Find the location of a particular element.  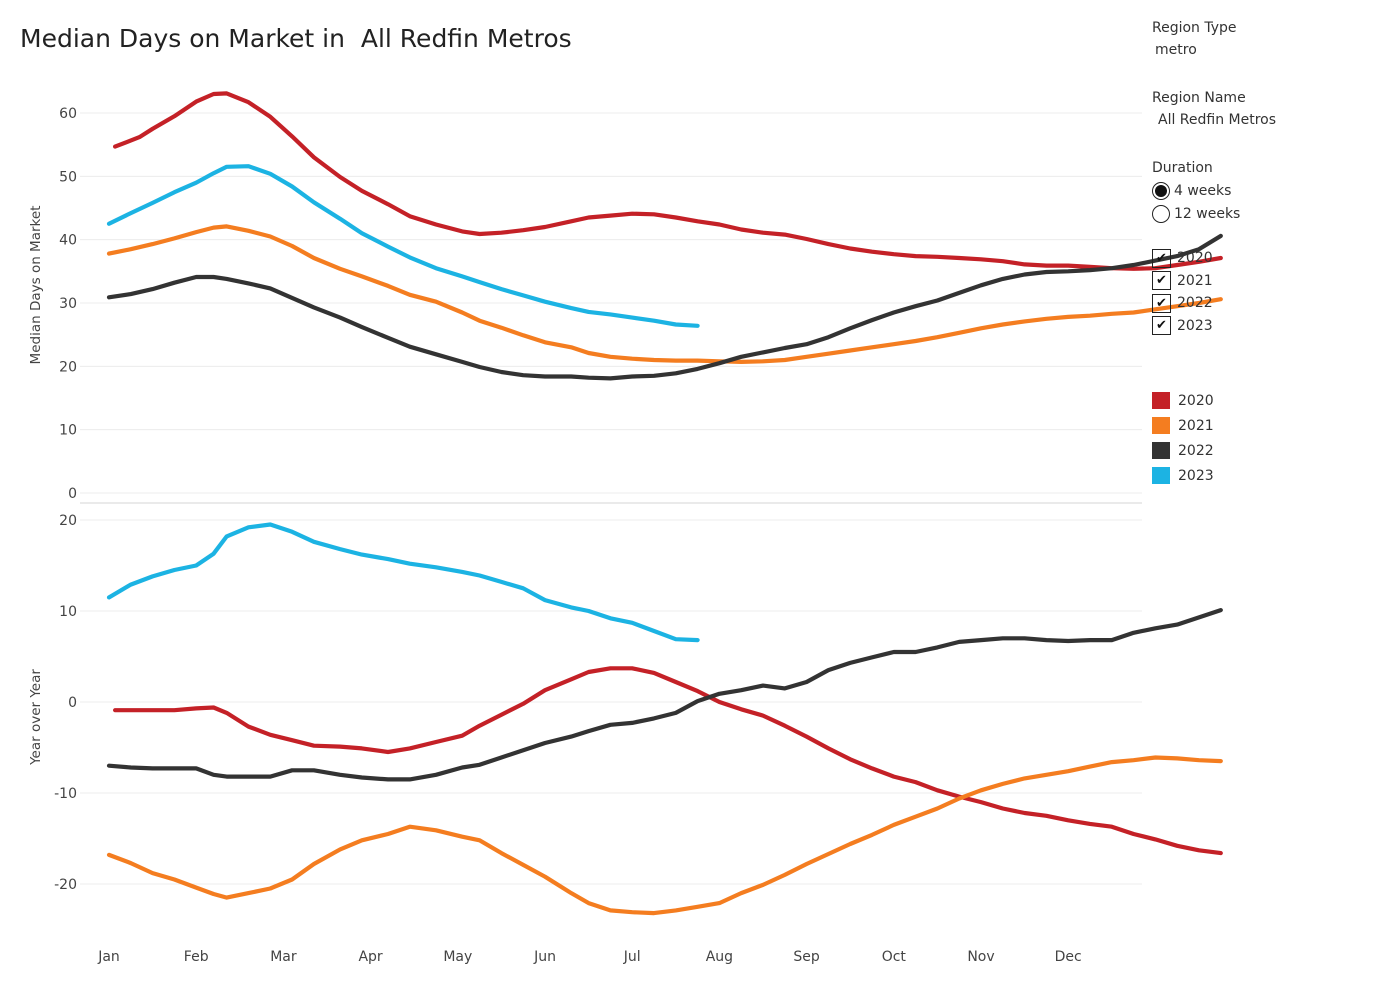

legend-label: 2021 is located at coordinates (1196, 425).